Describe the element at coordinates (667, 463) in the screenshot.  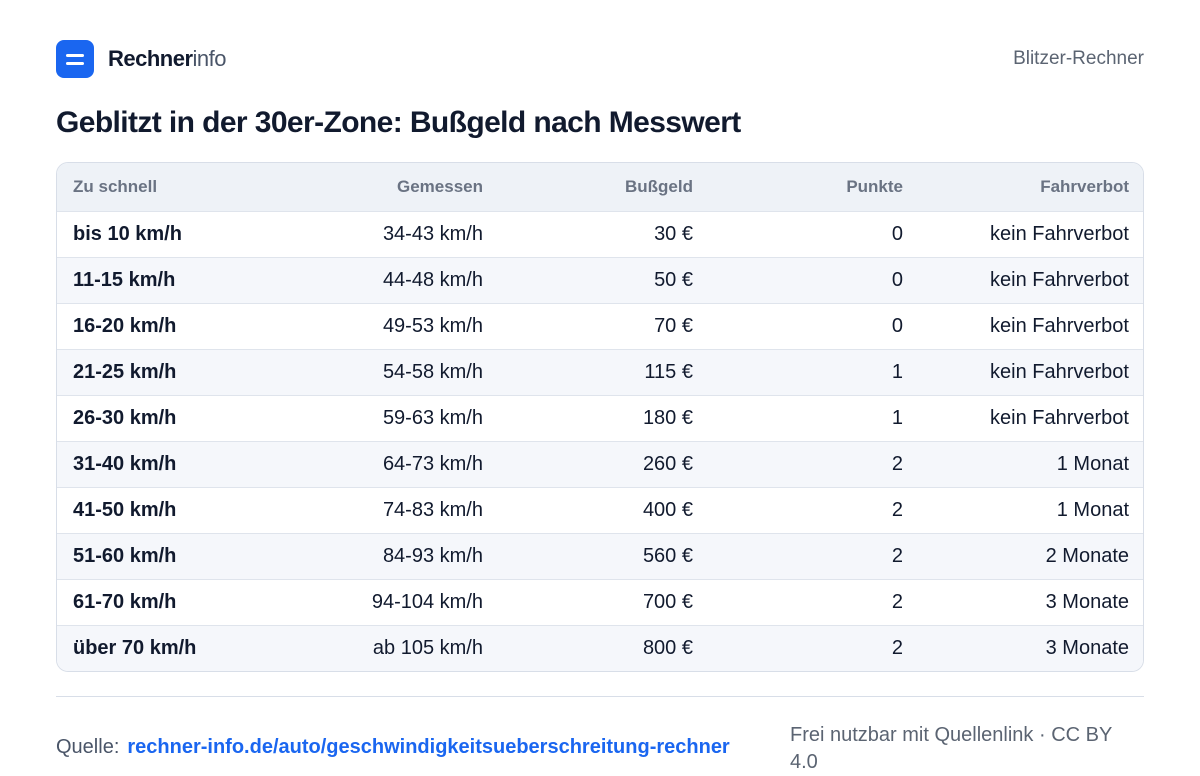
I see `table-cell: 260 €` at that location.